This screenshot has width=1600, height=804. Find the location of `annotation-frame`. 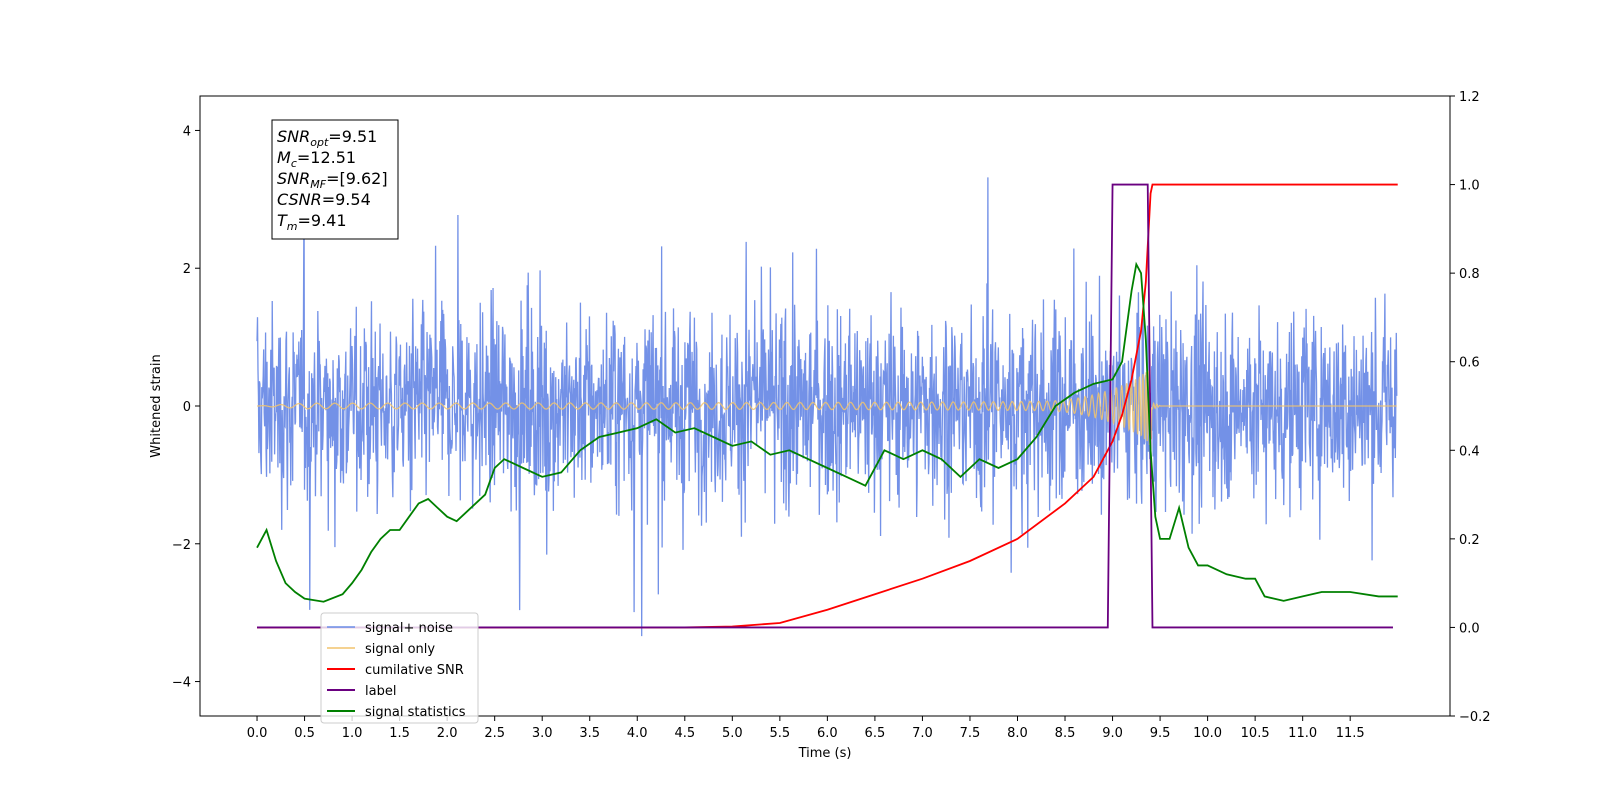

annotation-frame is located at coordinates (335, 179).